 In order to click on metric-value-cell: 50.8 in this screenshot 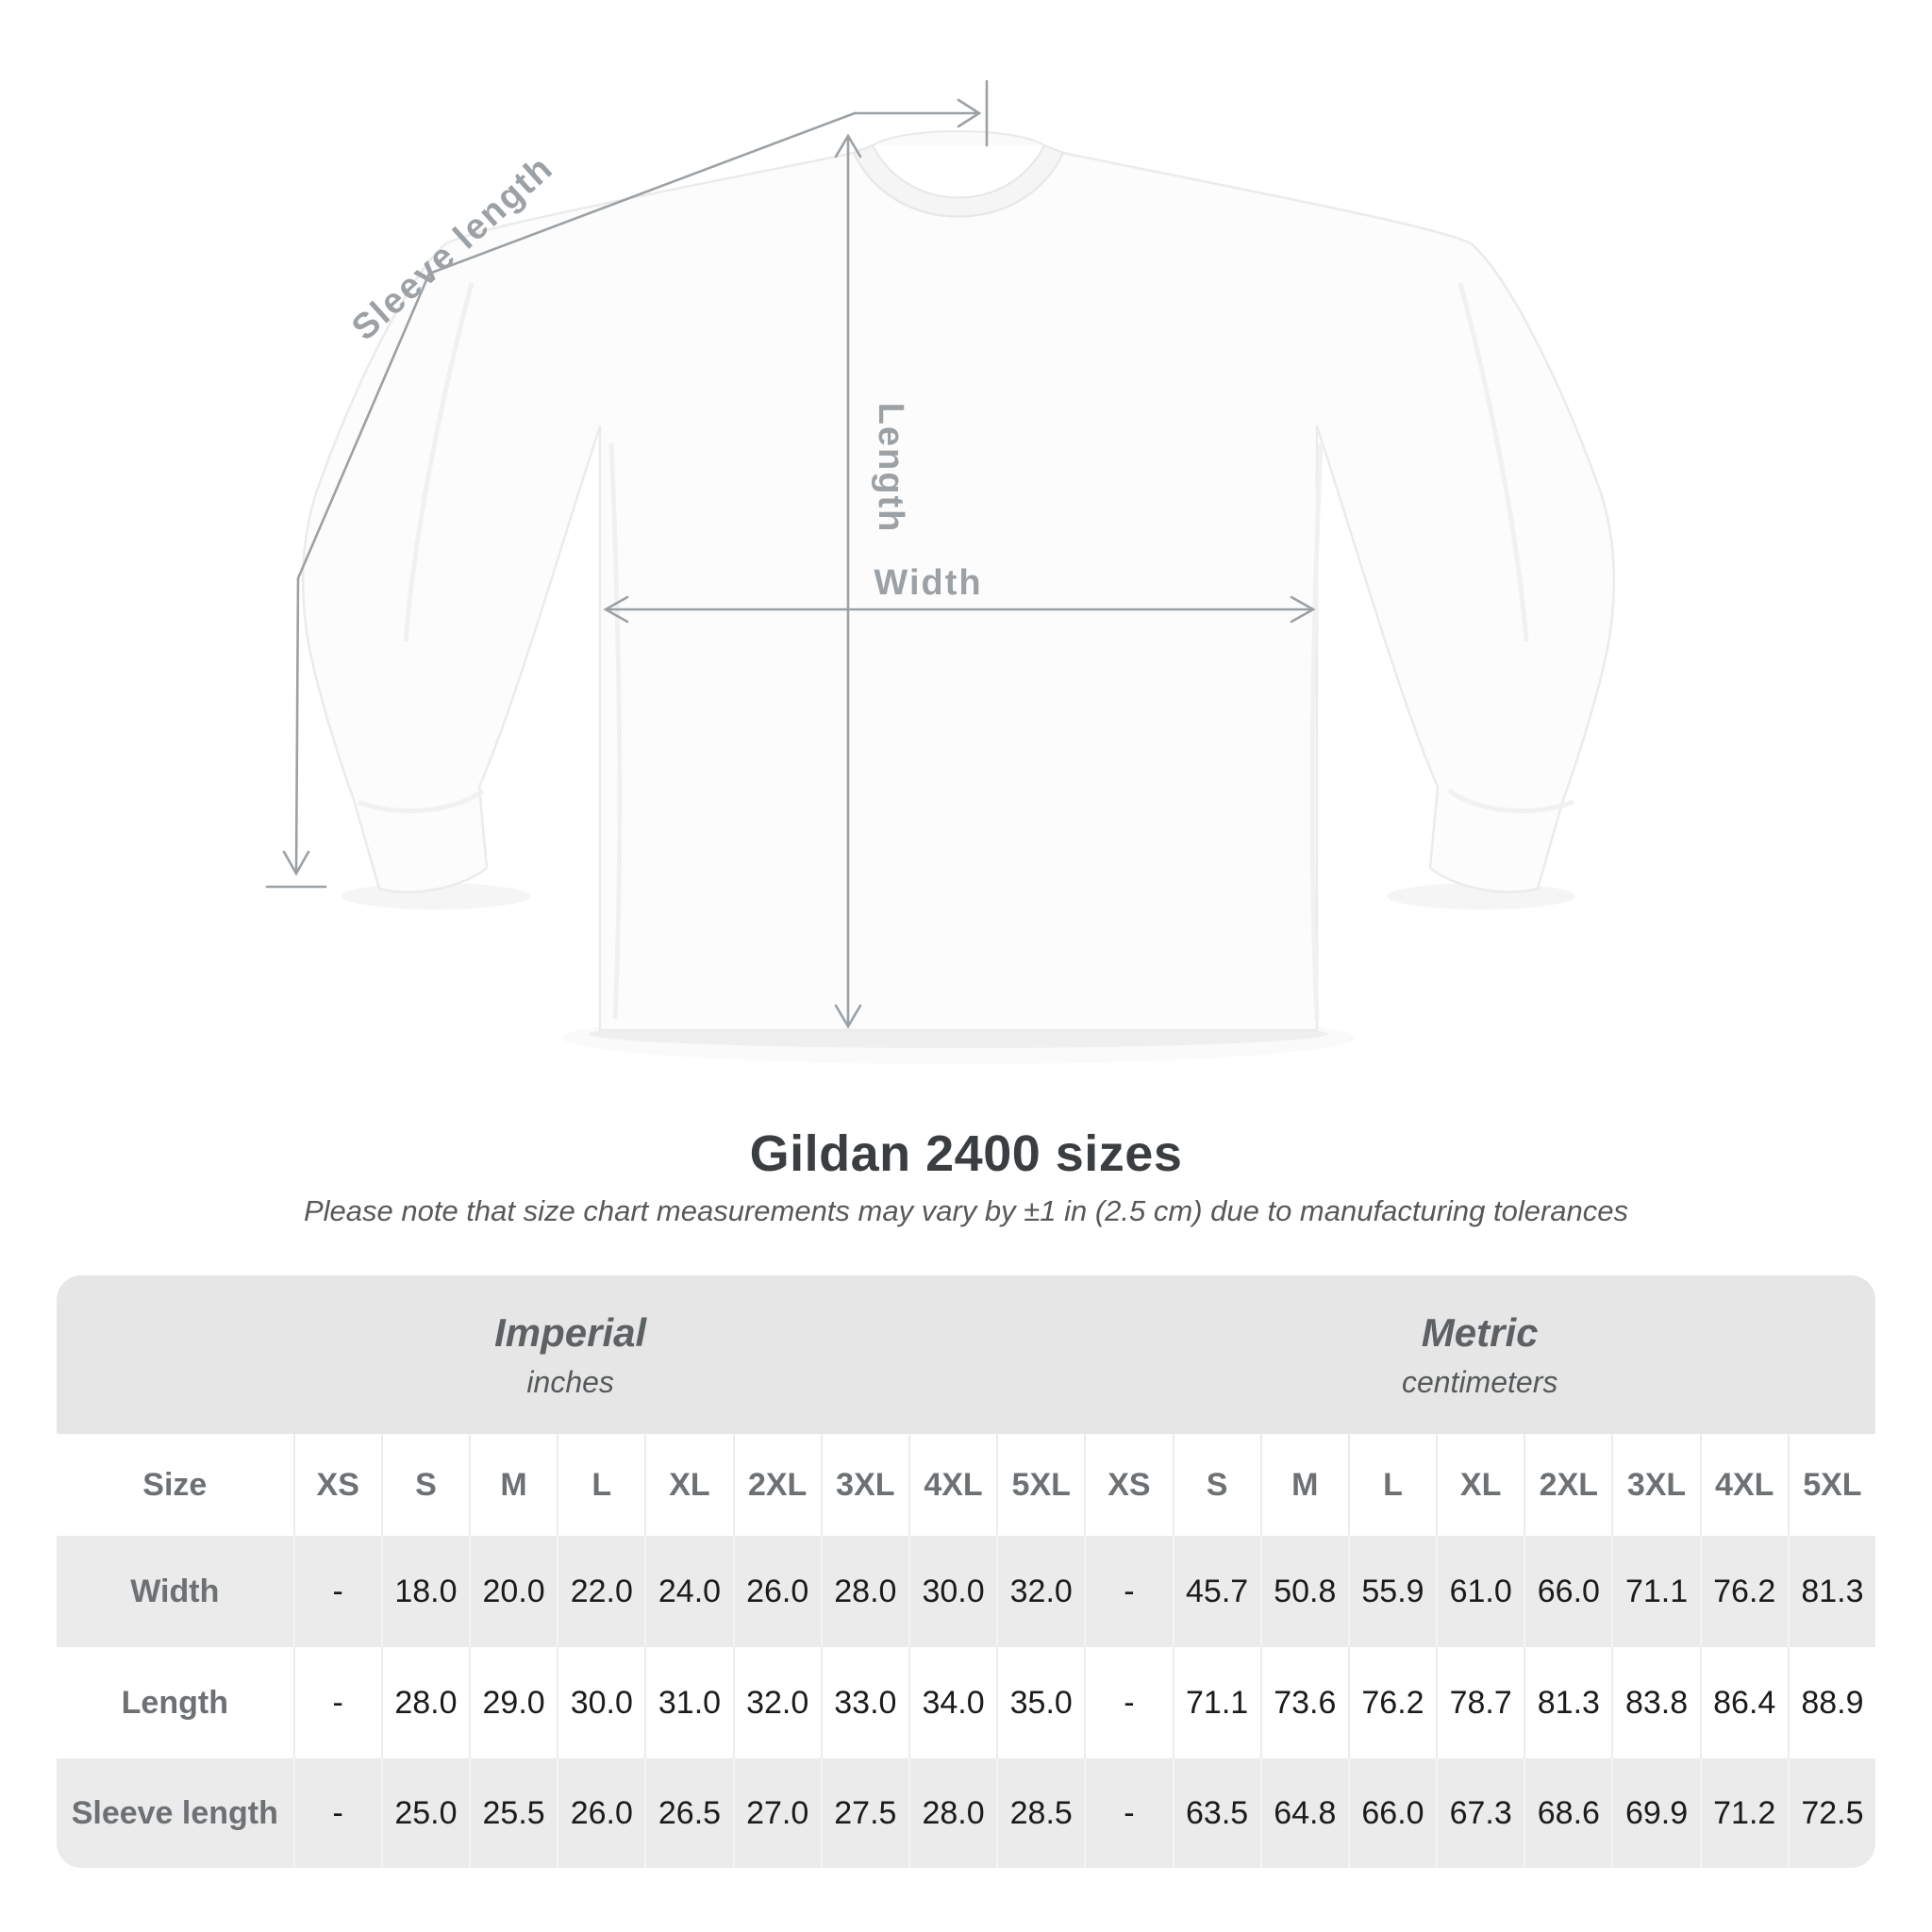, I will do `click(1304, 1591)`.